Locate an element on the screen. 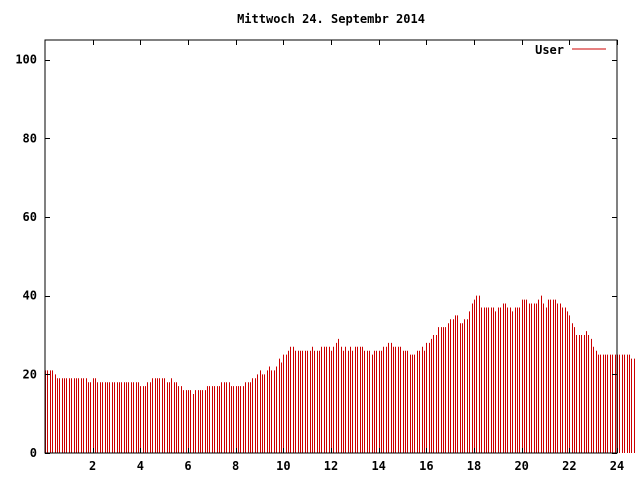 The width and height of the screenshot is (640, 480). x-tick-label: 12 is located at coordinates (331, 466).